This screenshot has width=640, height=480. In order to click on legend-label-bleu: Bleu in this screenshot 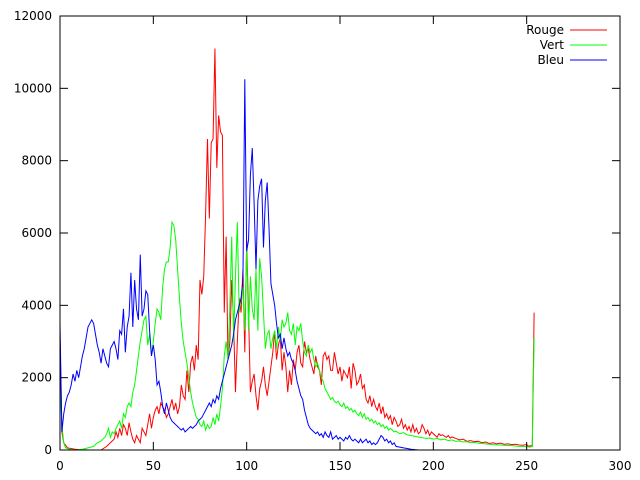, I will do `click(550, 60)`.